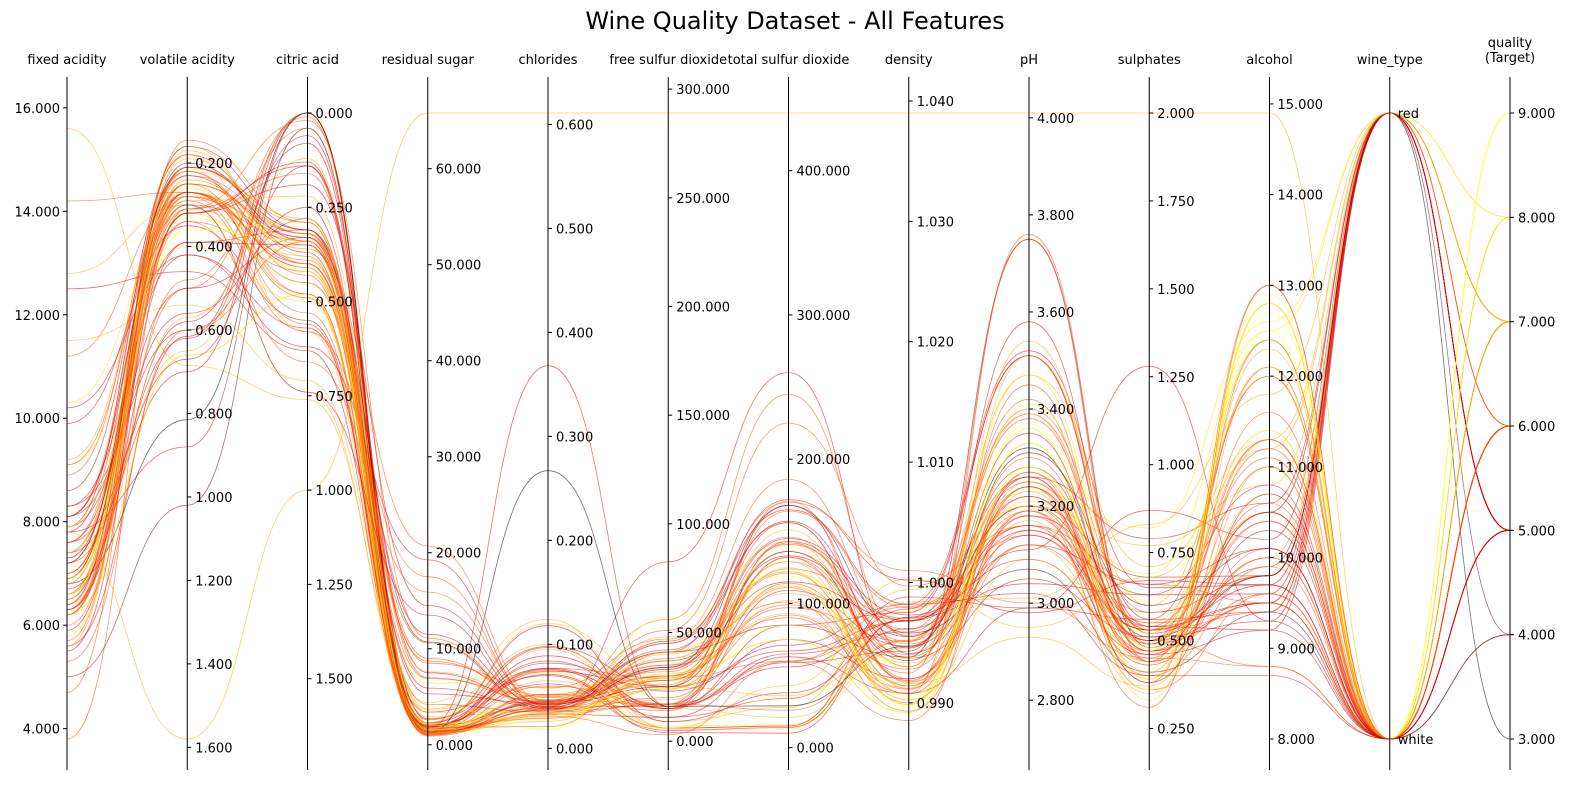  I want to click on tick-label: 150.000, so click(703, 416).